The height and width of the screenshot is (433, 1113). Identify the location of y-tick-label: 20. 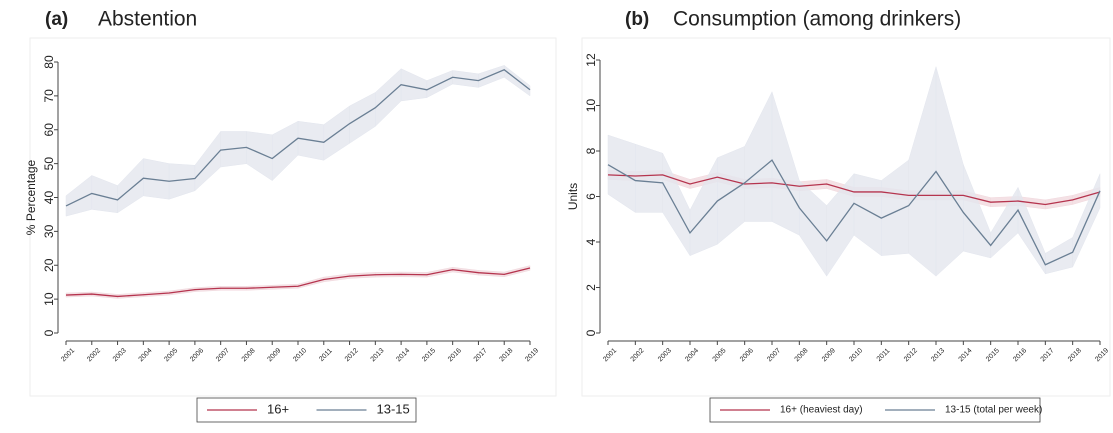
(49, 265).